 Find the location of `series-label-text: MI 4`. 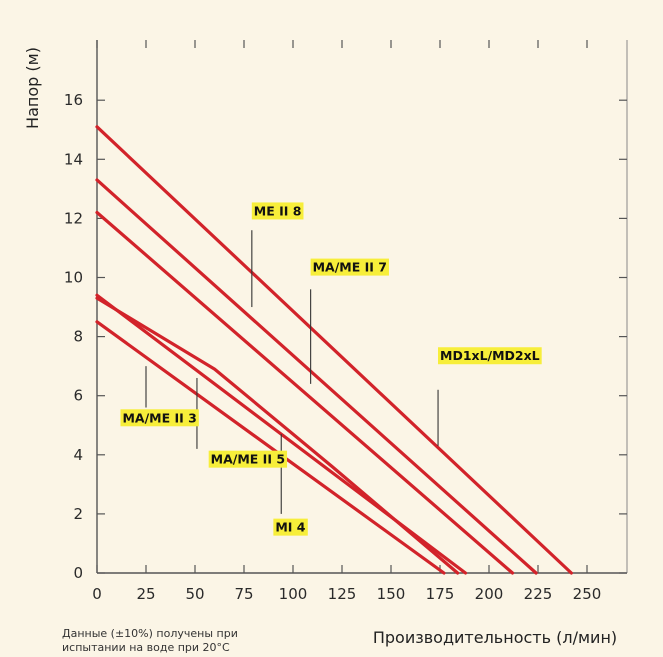

series-label-text: MI 4 is located at coordinates (290, 527).